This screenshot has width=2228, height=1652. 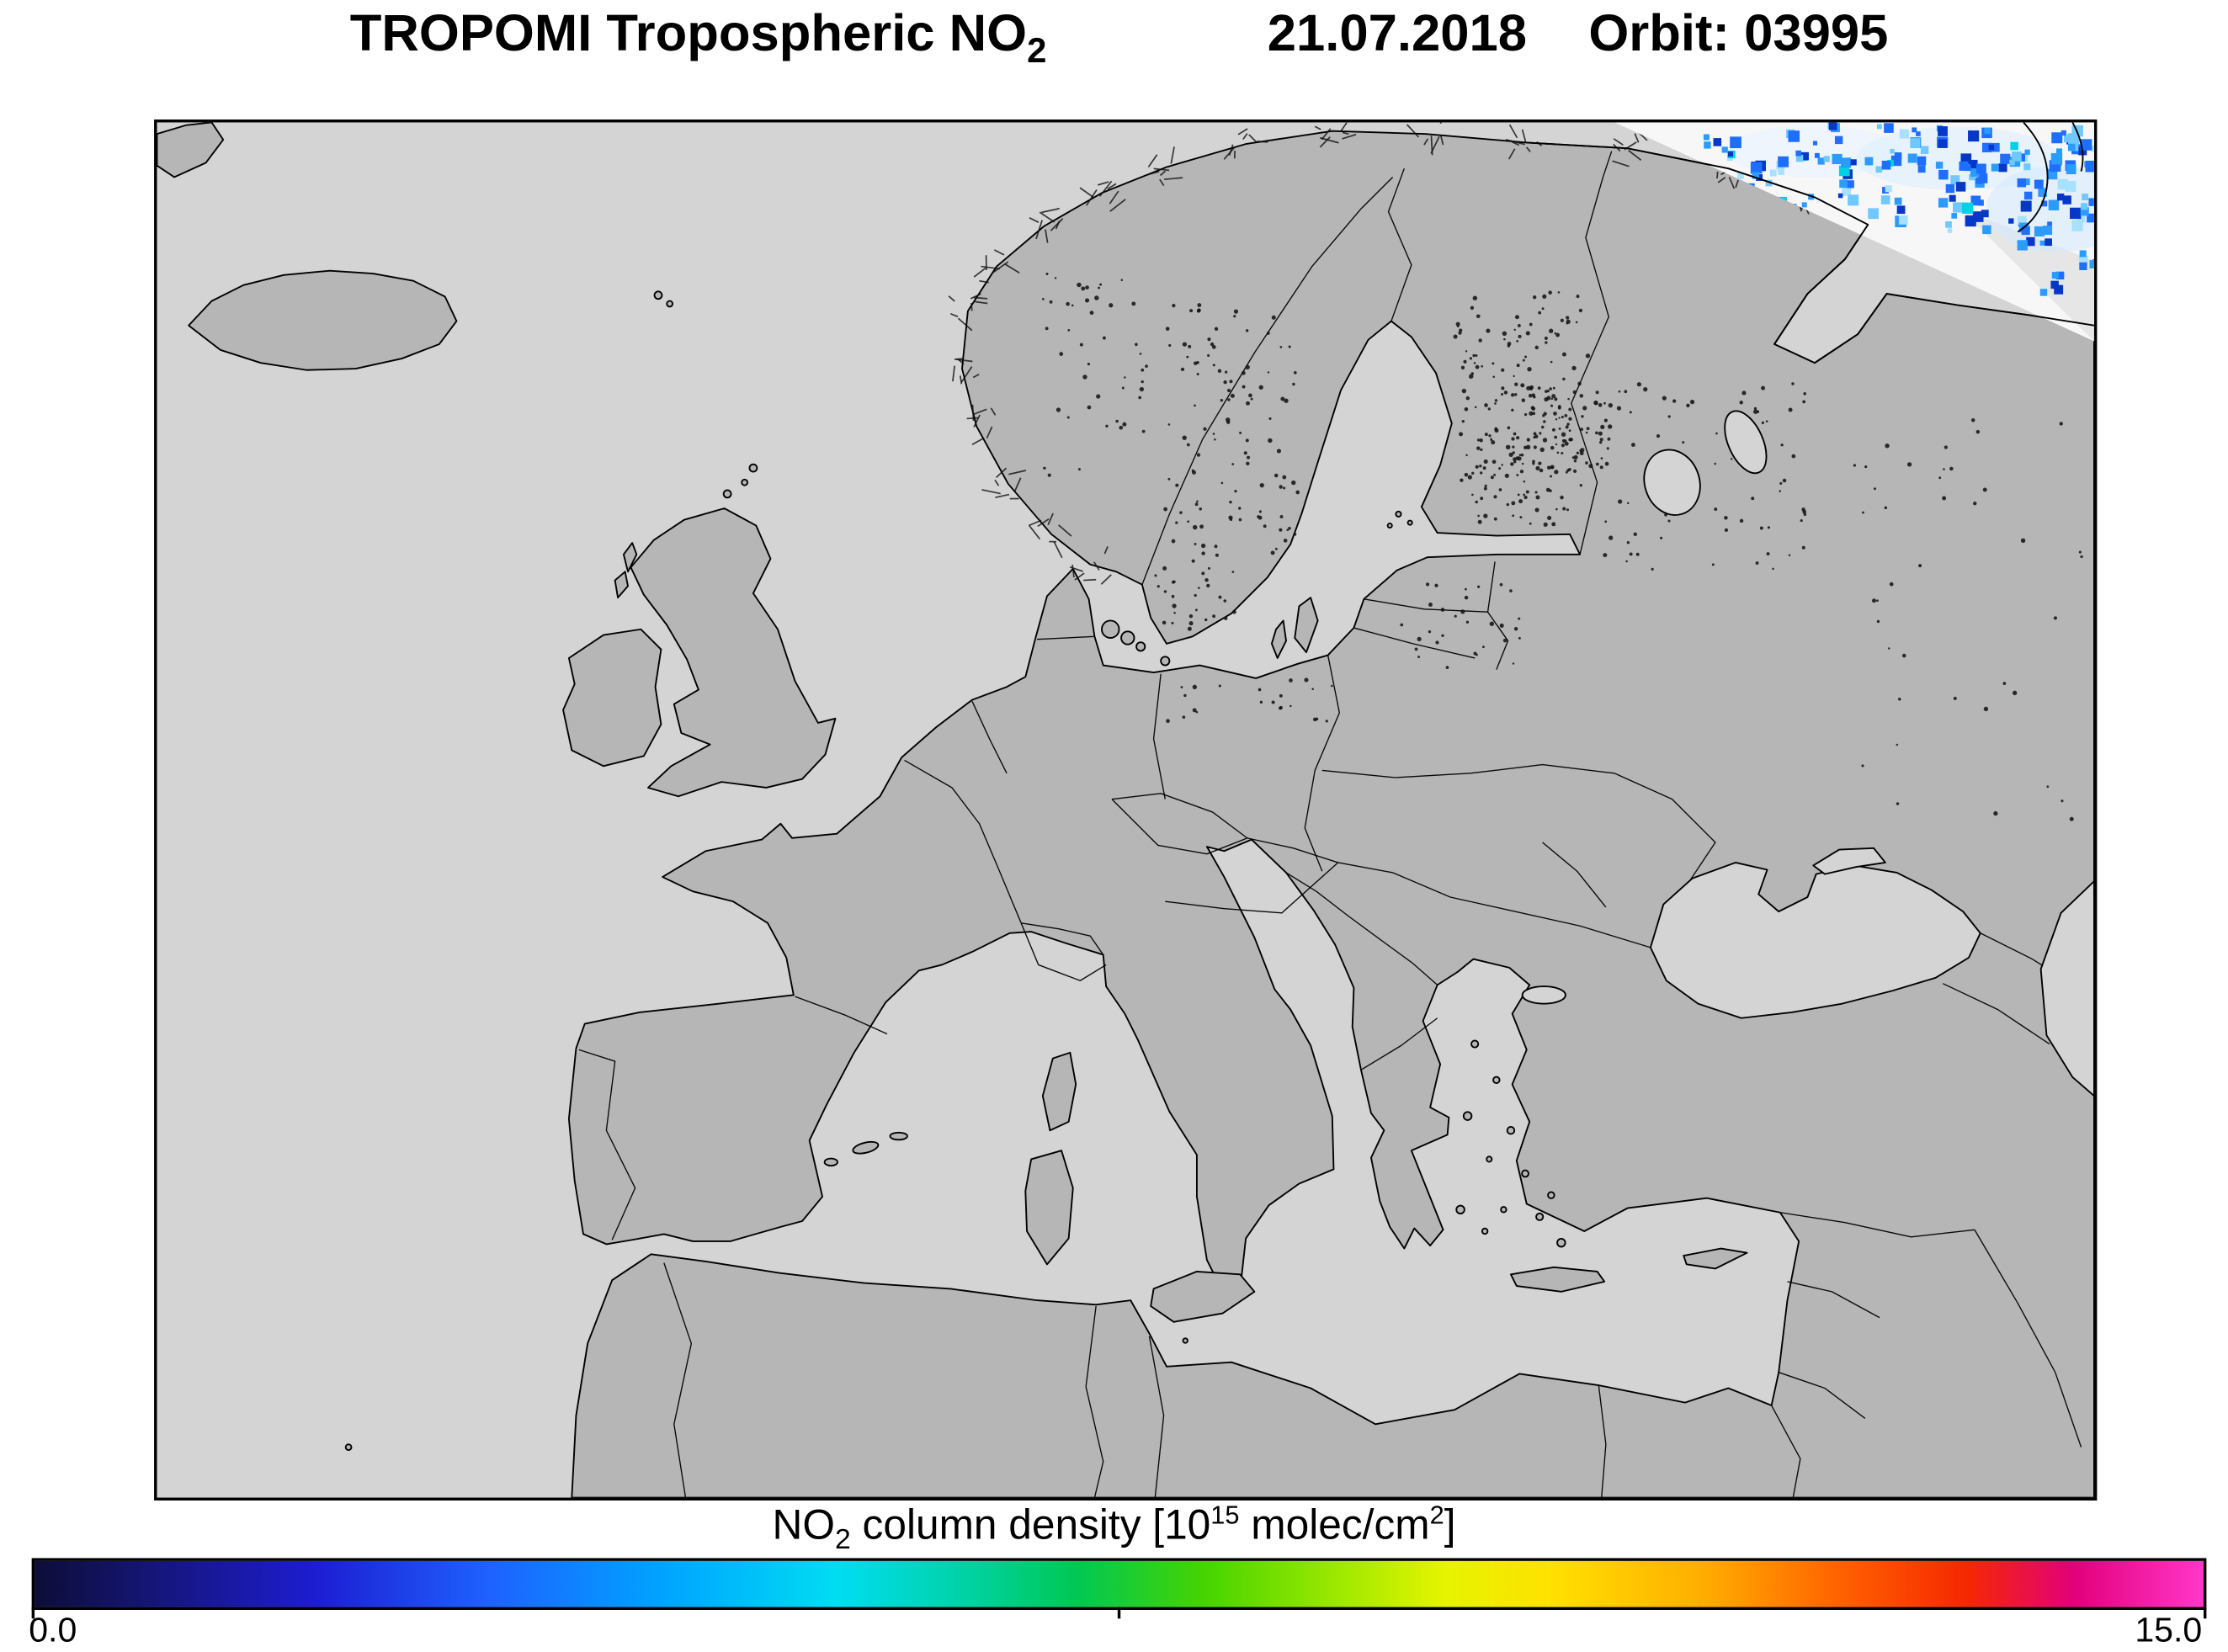 I want to click on colorbar-gradient, so click(x=1119, y=1584).